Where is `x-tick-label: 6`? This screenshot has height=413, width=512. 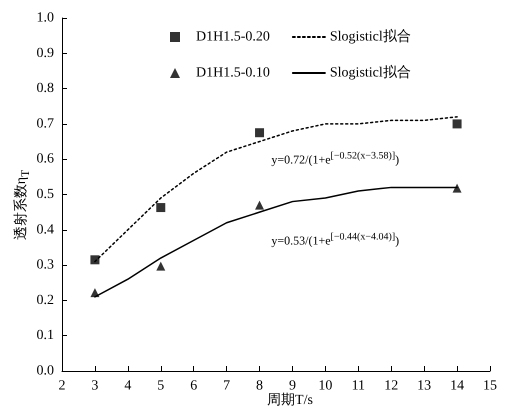 x-tick-label: 6 is located at coordinates (194, 386).